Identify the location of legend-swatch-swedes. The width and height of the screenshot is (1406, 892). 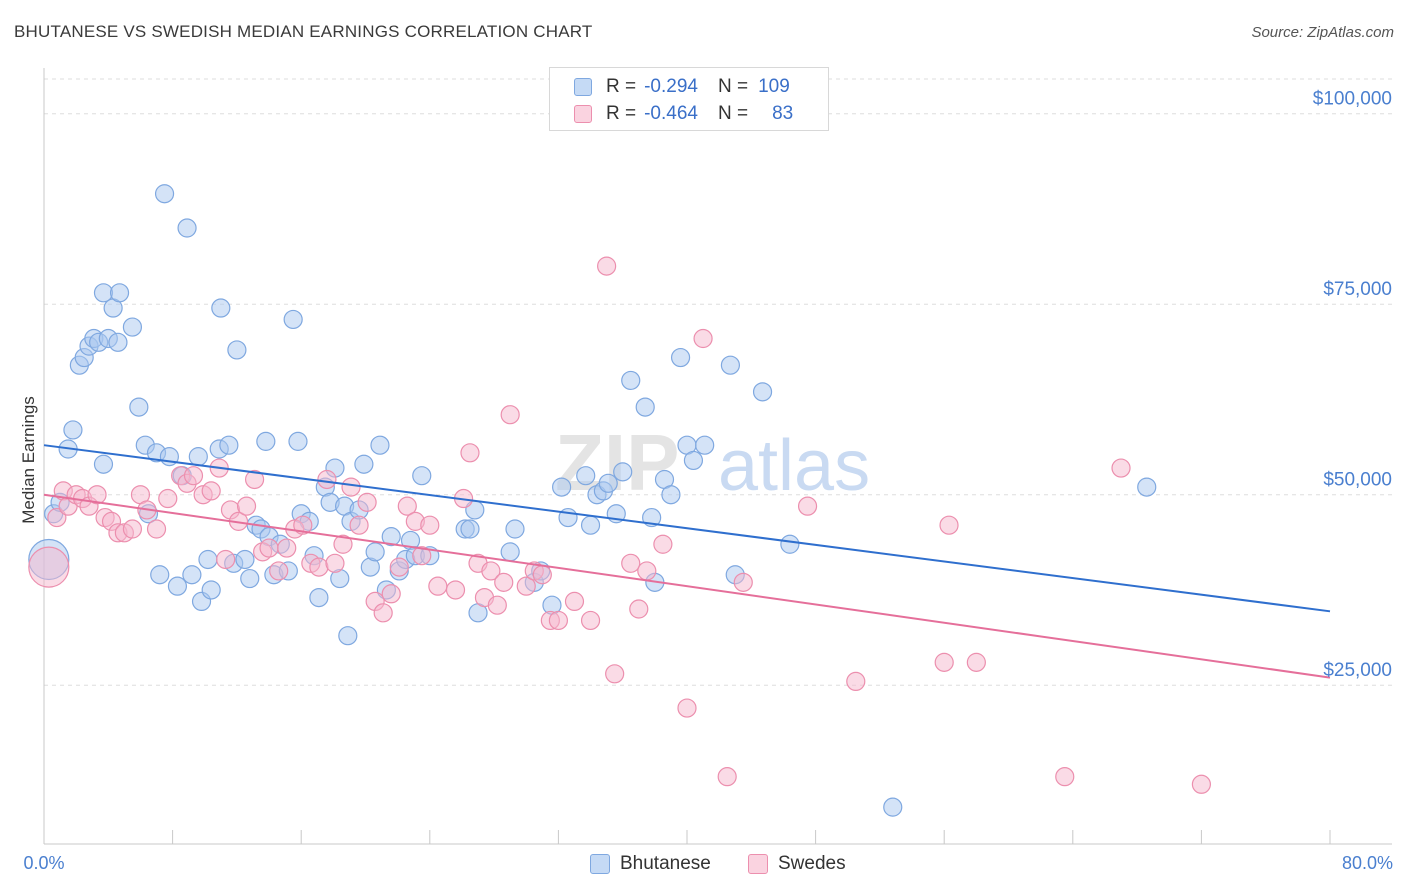
(583, 114).